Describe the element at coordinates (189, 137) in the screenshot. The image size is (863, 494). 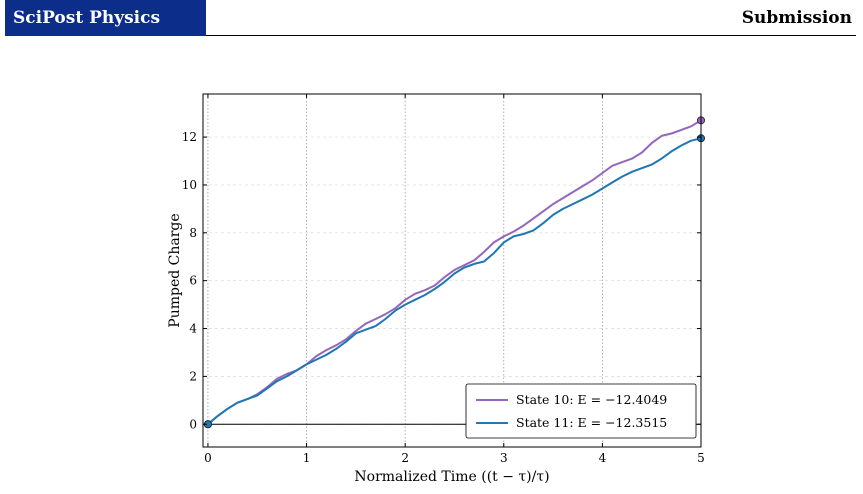
I see `y-tick-label: 12` at that location.